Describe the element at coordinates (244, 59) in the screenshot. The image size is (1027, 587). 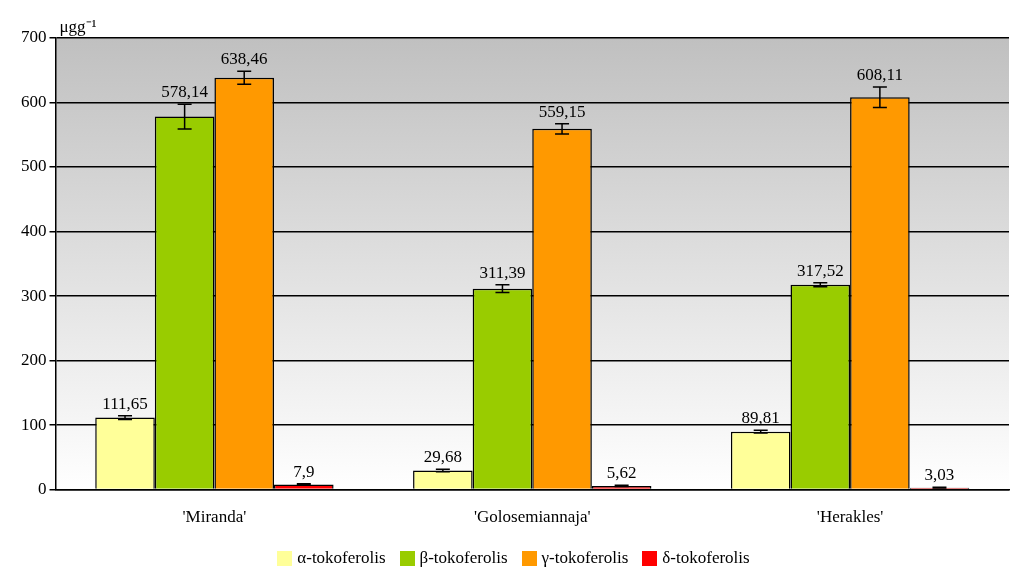
I see `data-label: 638,46` at that location.